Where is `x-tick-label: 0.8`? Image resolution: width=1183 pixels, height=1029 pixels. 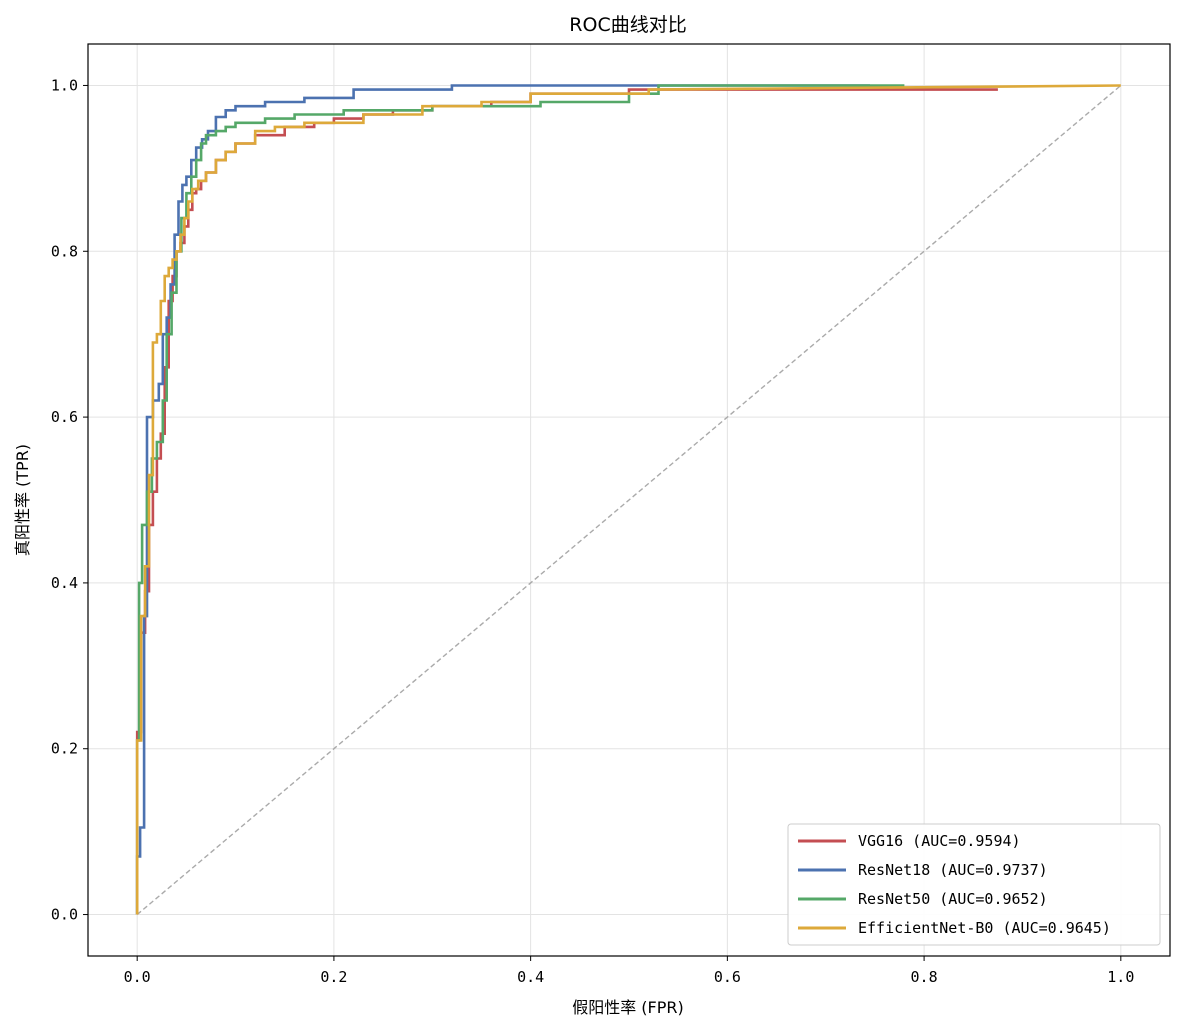
x-tick-label: 0.8 is located at coordinates (924, 977).